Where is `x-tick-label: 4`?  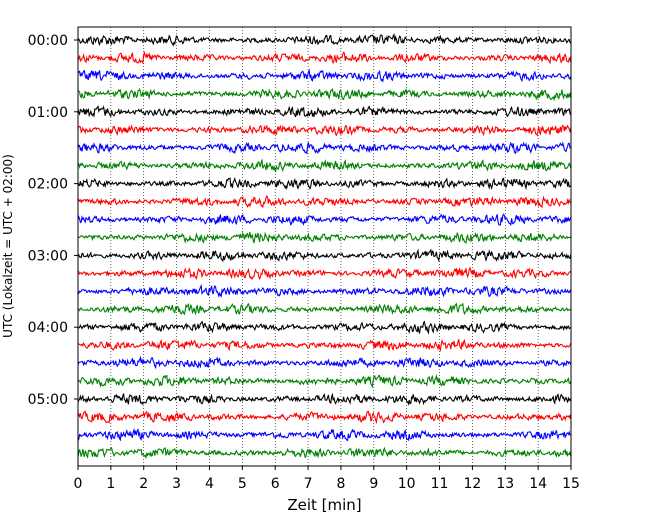
x-tick-label: 4 is located at coordinates (209, 484).